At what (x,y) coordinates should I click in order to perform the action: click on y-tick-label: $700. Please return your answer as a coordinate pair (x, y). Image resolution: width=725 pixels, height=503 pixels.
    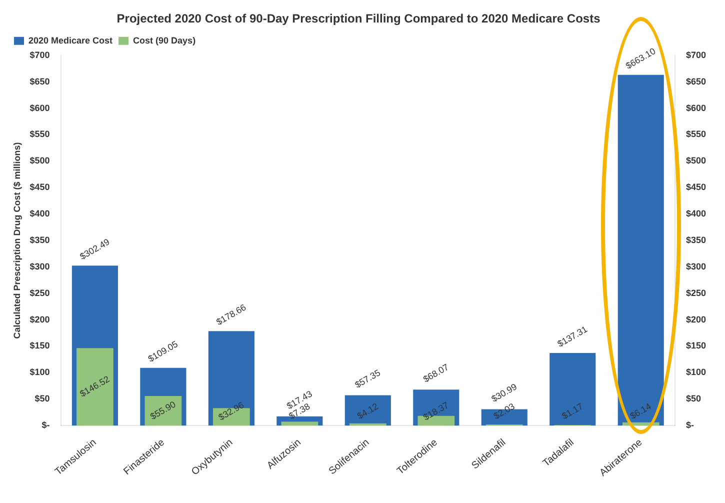
    Looking at the image, I should click on (40, 55).